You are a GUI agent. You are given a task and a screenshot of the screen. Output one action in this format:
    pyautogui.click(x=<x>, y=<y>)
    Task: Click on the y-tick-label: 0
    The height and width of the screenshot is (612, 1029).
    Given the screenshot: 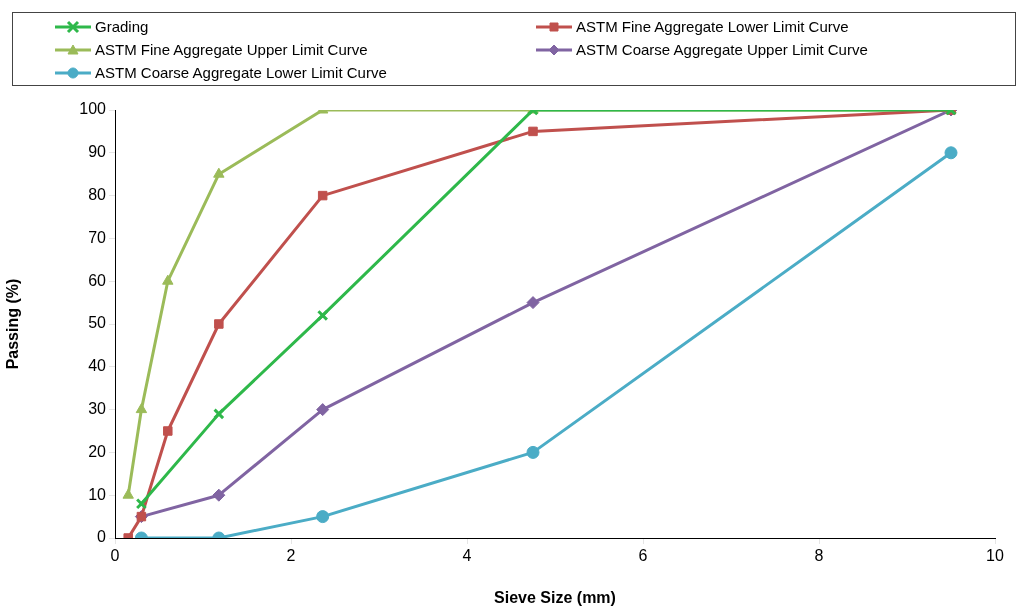 What is the action you would take?
    pyautogui.click(x=102, y=537)
    